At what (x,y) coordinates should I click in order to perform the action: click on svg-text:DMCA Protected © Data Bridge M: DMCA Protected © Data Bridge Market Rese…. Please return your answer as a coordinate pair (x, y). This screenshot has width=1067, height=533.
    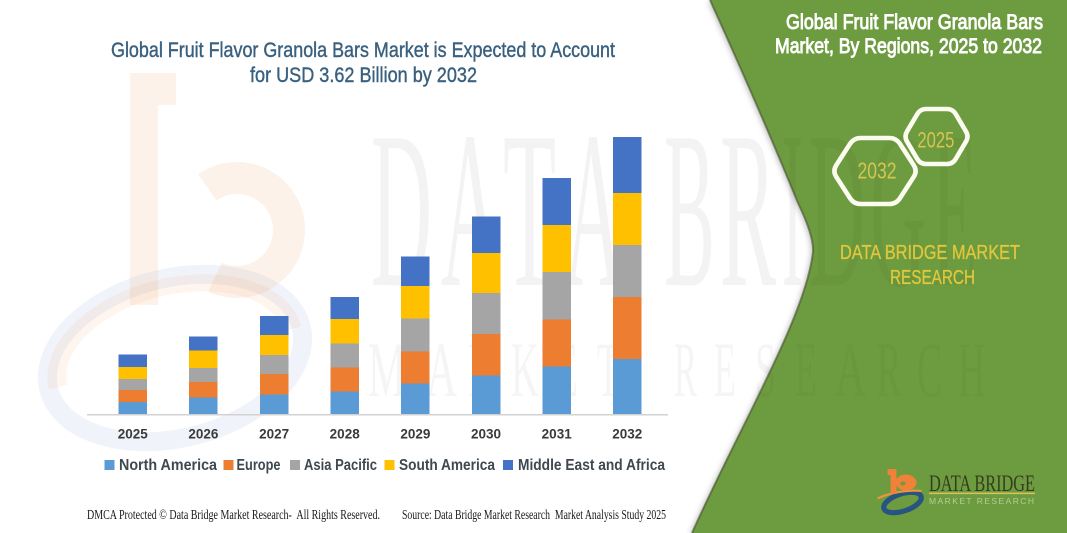
    Looking at the image, I should click on (233, 514).